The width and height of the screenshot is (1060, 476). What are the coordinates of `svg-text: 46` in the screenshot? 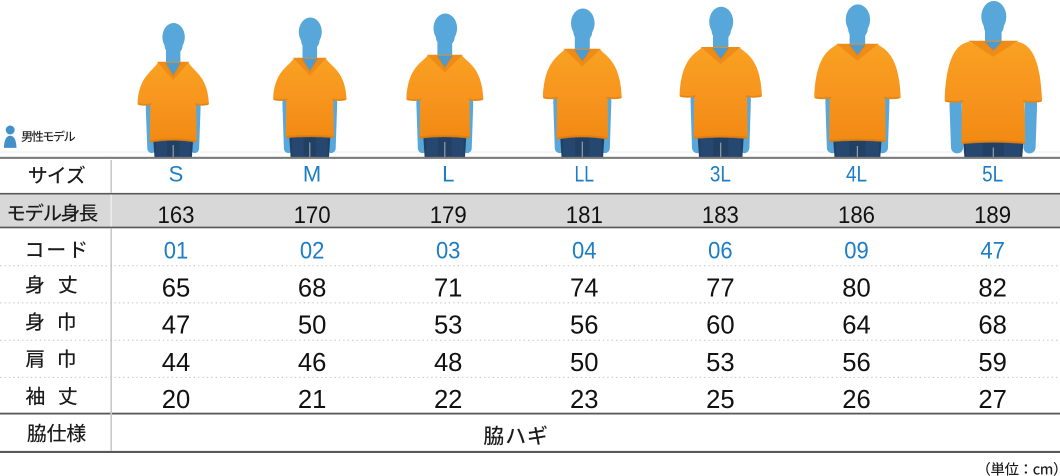 It's located at (312, 362).